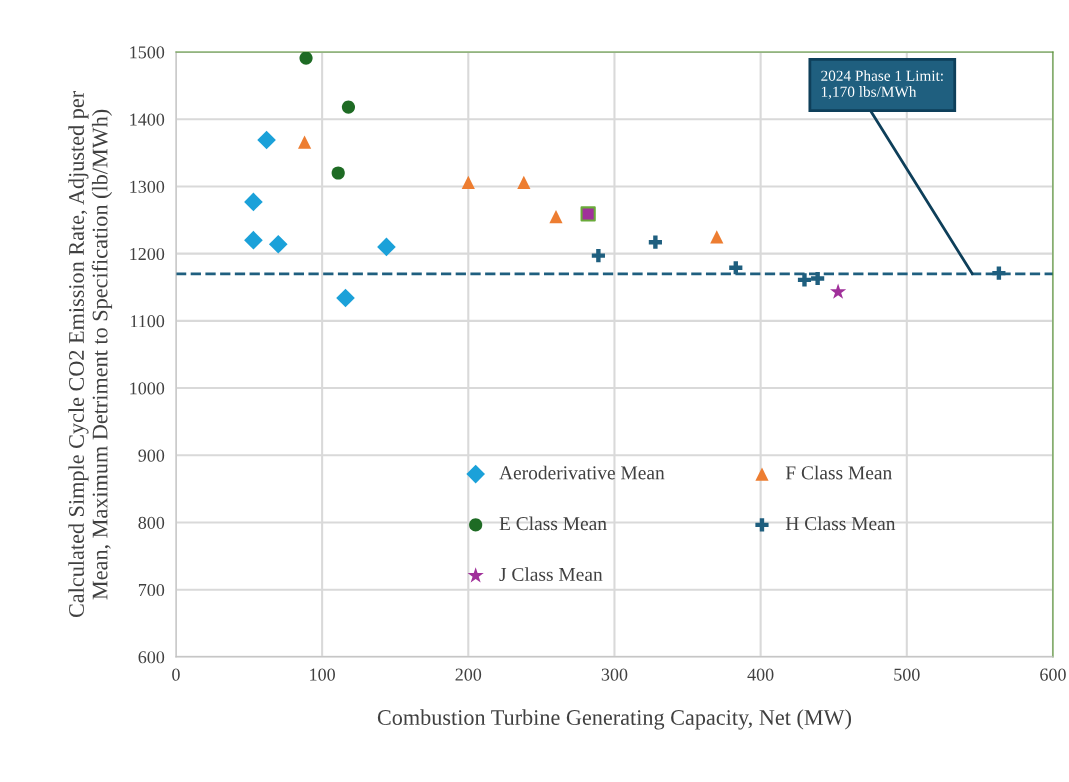 Image resolution: width=1069 pixels, height=782 pixels. Describe the element at coordinates (148, 321) in the screenshot. I see `y-tick-label: 1100` at that location.